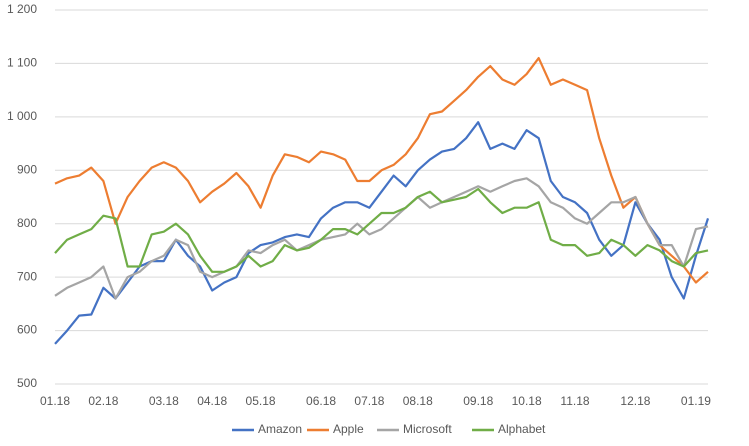 This screenshot has height=446, width=749. What do you see at coordinates (321, 401) in the screenshot?
I see `x-tick-label: 06.18` at bounding box center [321, 401].